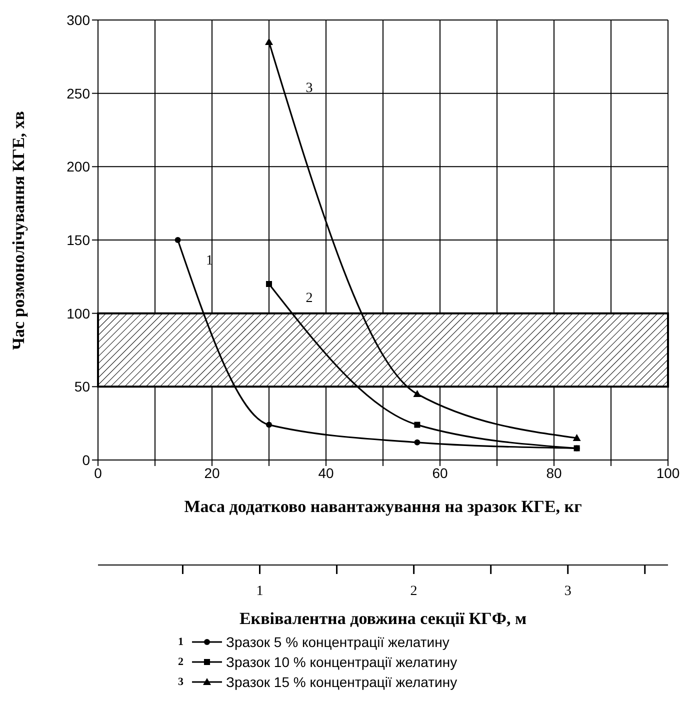 The height and width of the screenshot is (702, 689). I want to click on x-tick-label: 60, so click(440, 472).